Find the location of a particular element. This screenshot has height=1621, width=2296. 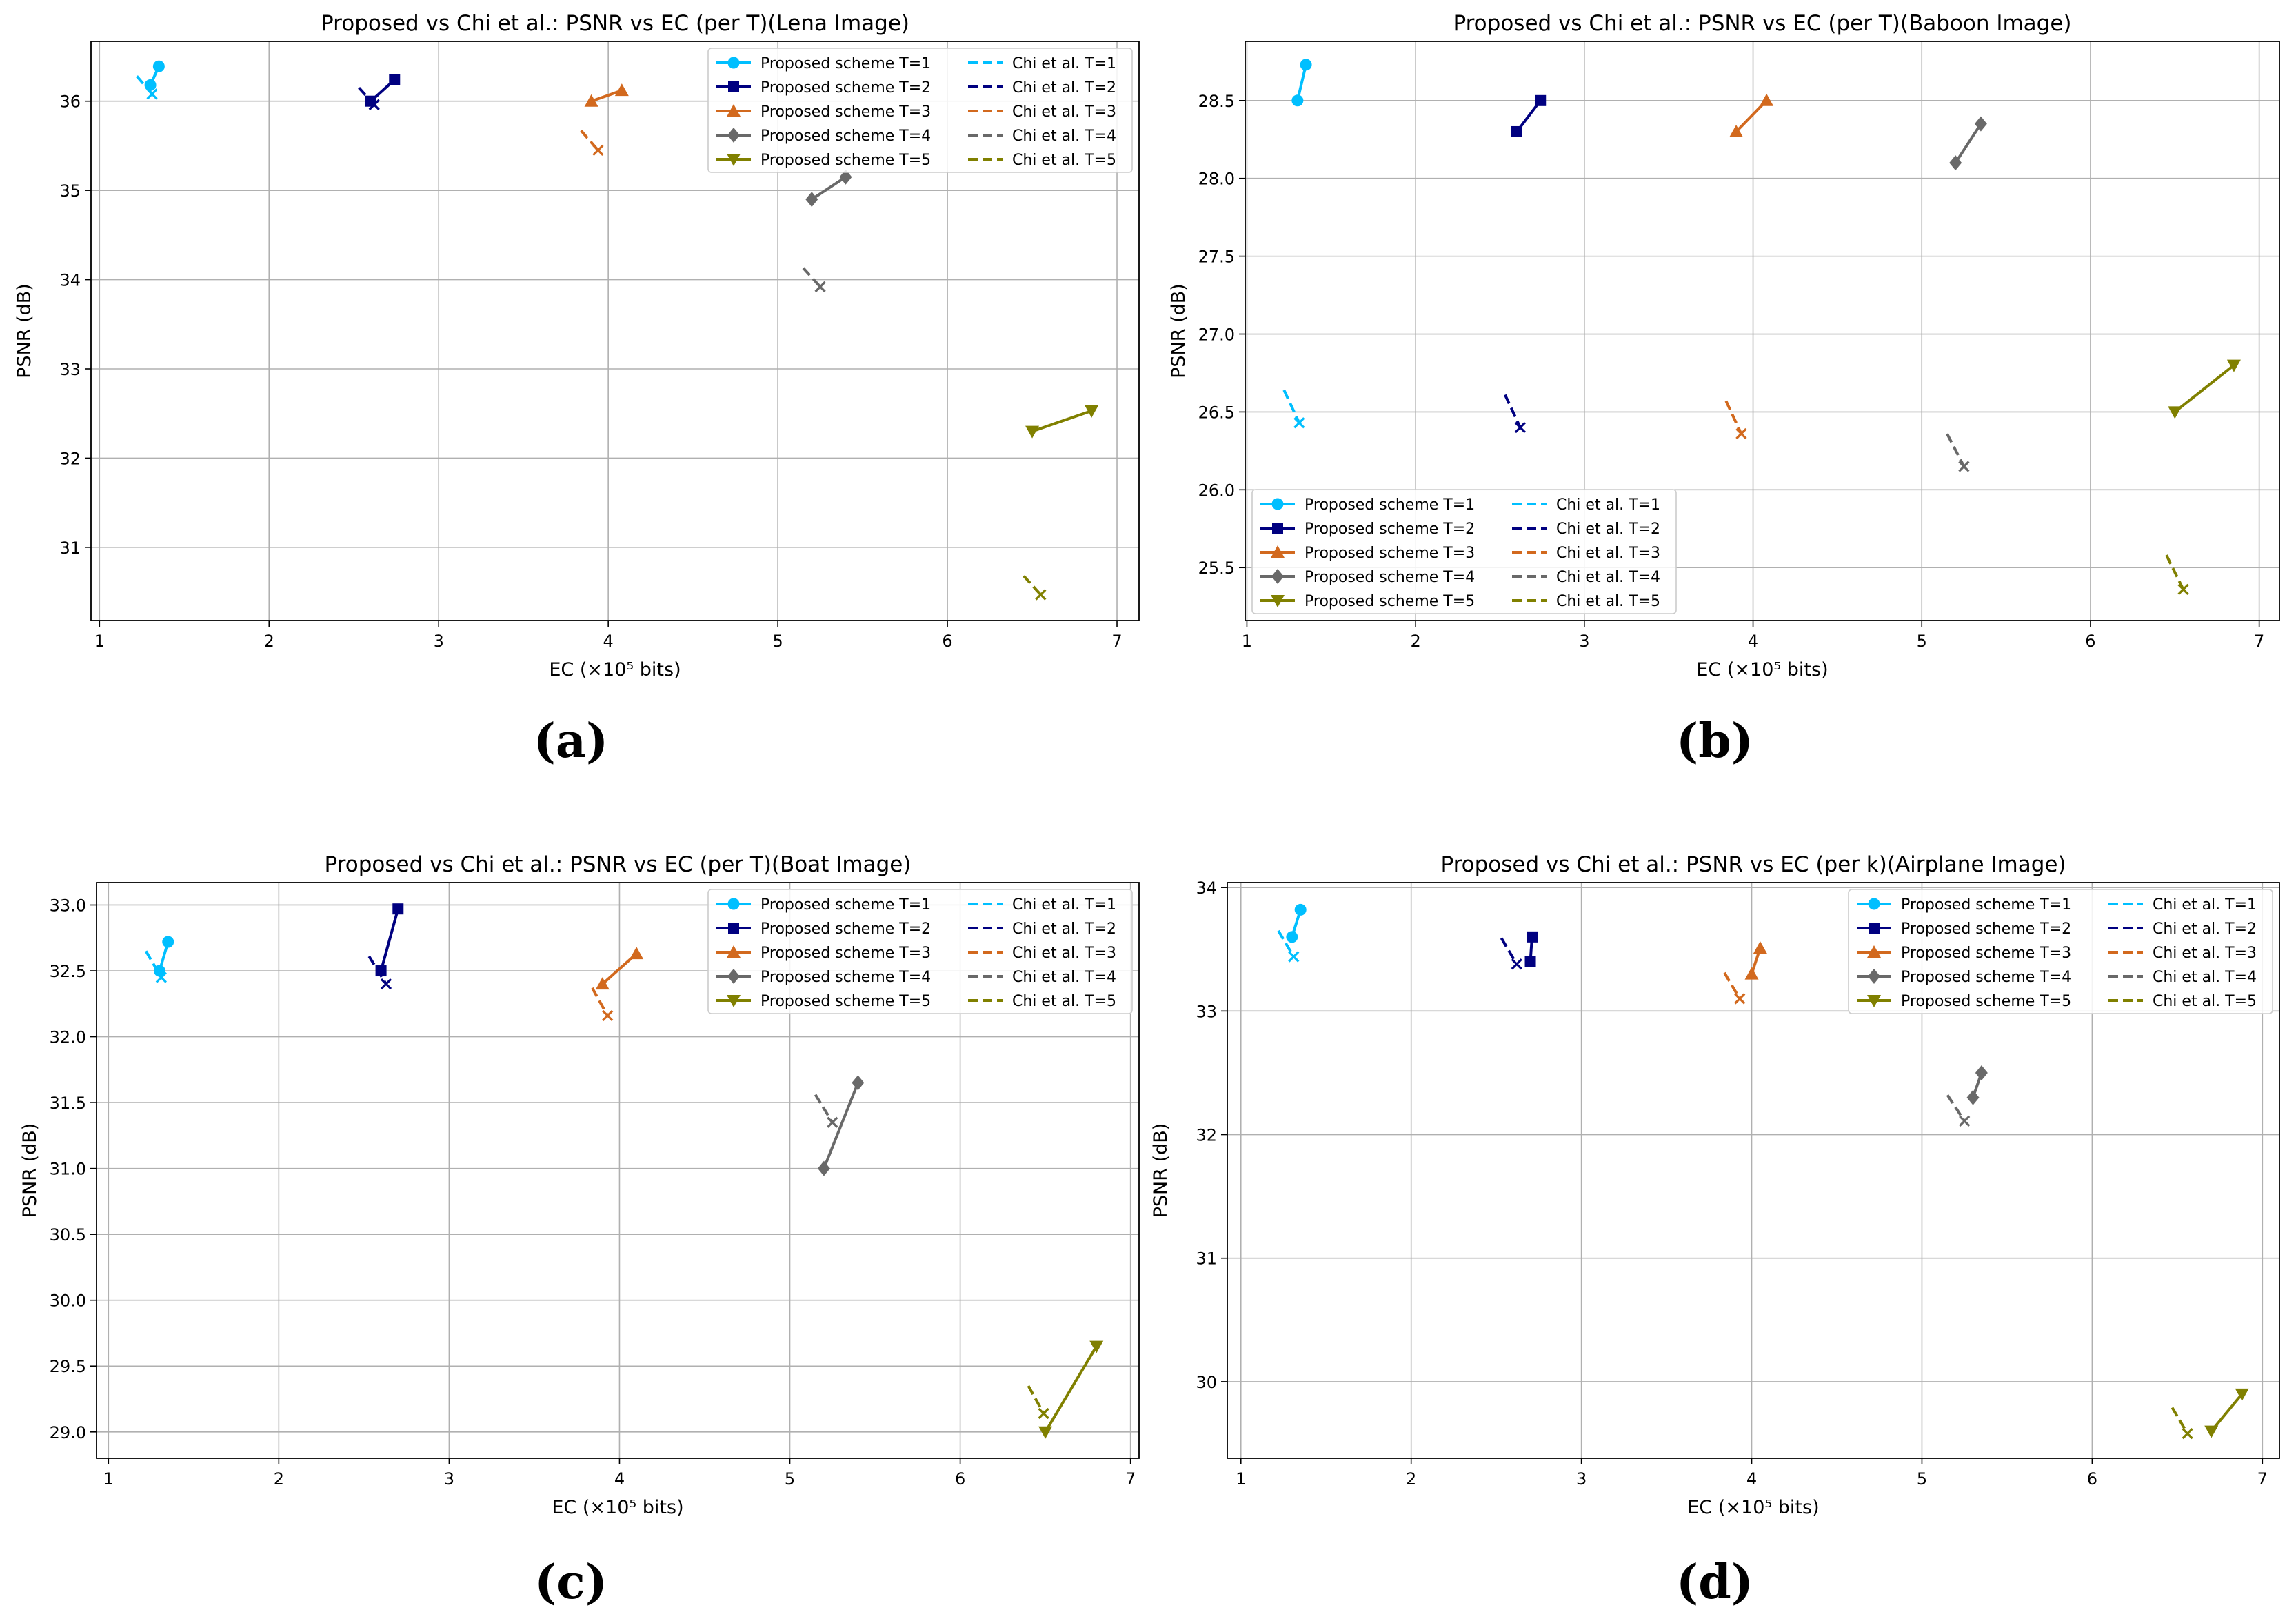

x-tick-label: 3 is located at coordinates (1584, 641).